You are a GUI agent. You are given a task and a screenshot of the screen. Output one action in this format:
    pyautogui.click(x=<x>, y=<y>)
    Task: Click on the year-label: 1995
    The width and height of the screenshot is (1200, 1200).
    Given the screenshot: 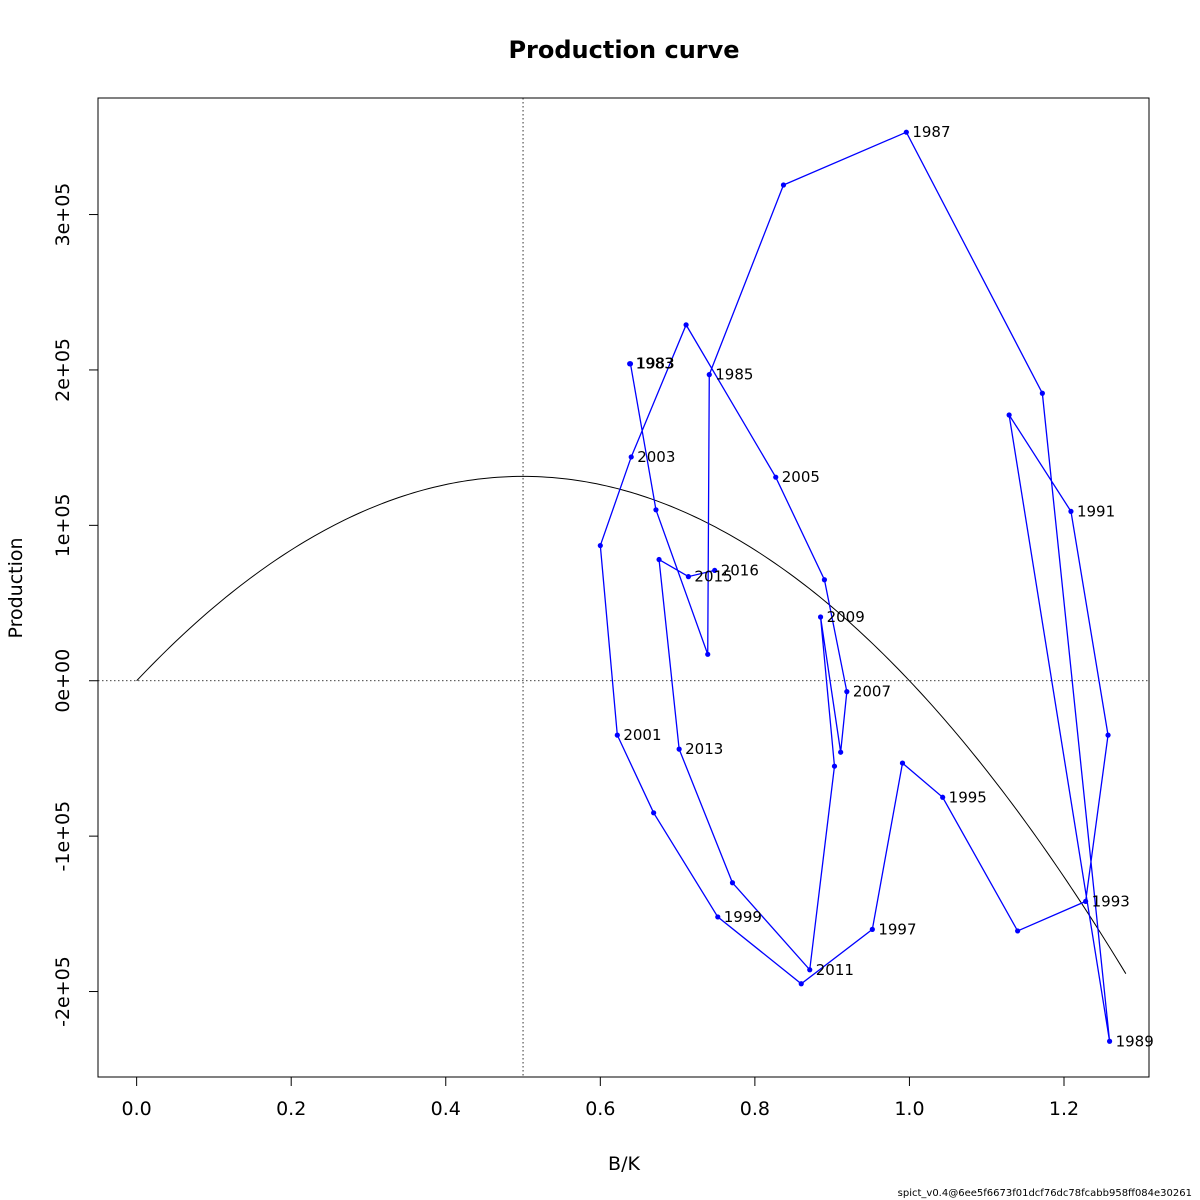 What is the action you would take?
    pyautogui.click(x=968, y=797)
    